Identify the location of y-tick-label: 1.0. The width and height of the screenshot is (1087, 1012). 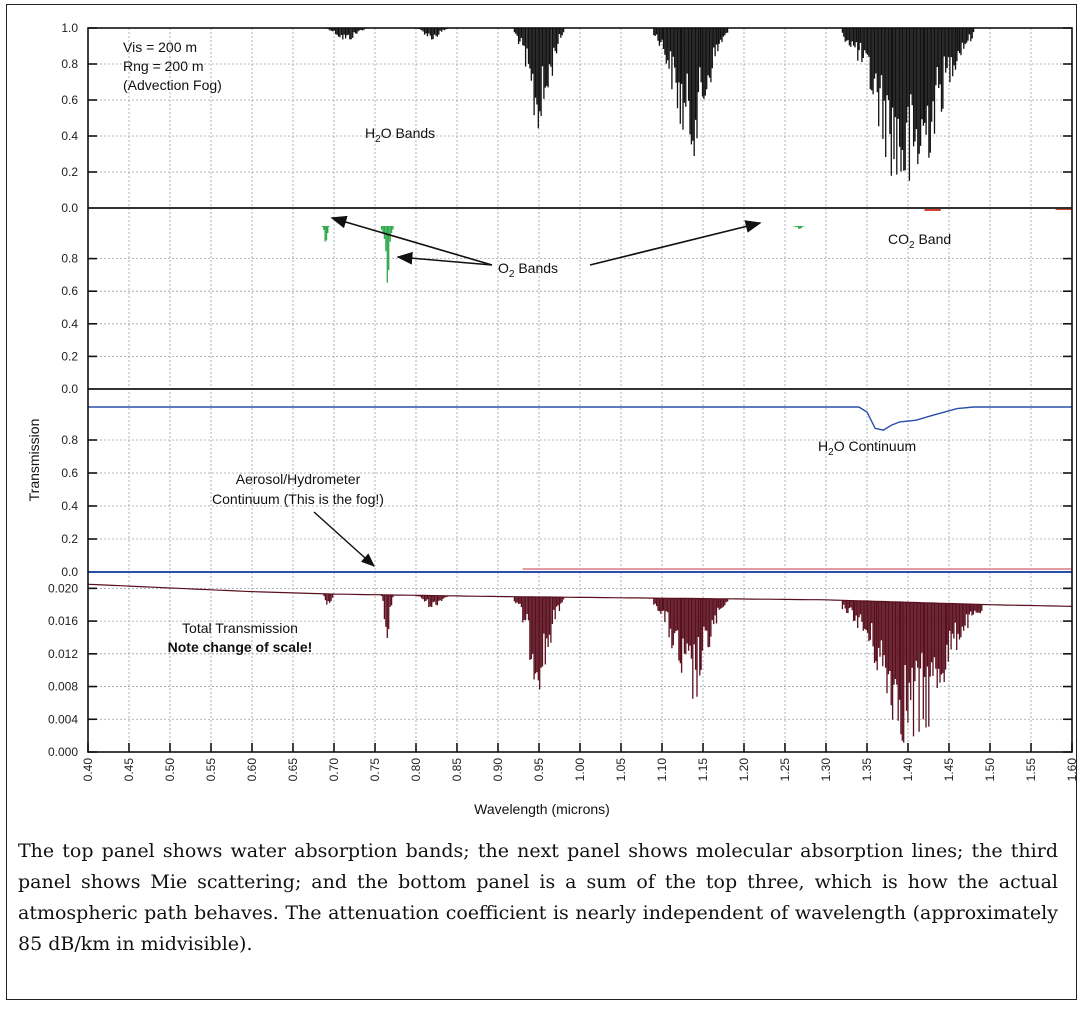
(69, 28).